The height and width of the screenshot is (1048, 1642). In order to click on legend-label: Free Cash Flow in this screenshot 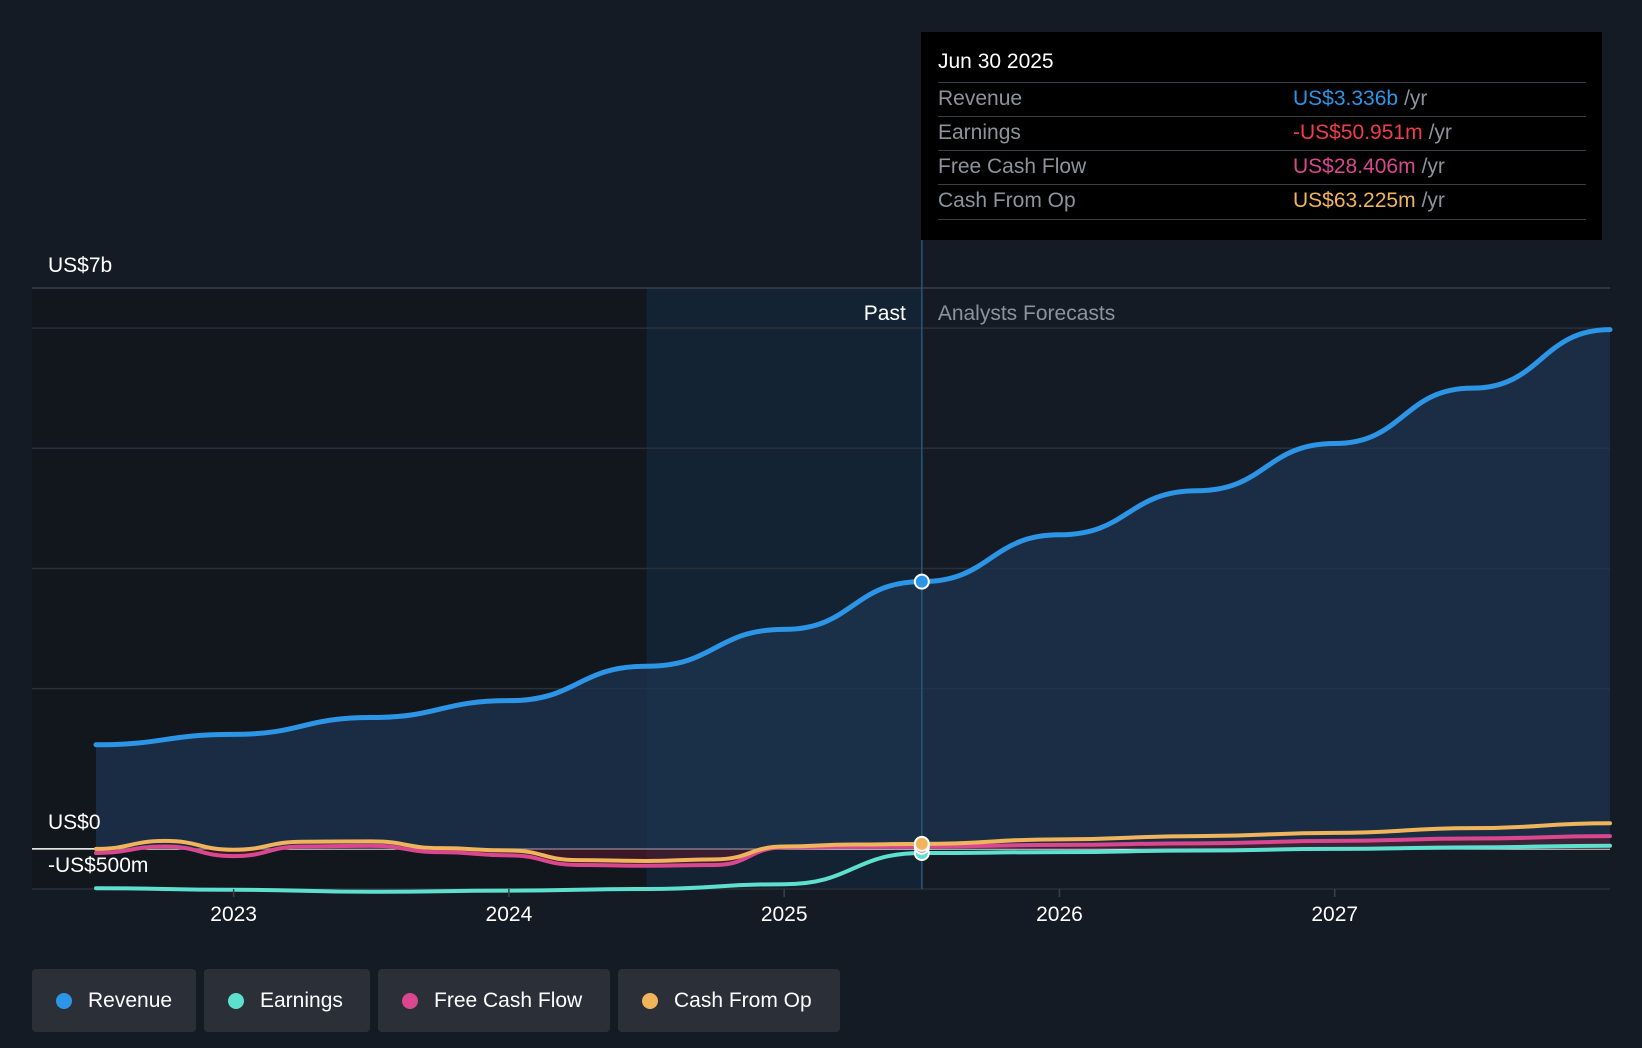, I will do `click(508, 1000)`.